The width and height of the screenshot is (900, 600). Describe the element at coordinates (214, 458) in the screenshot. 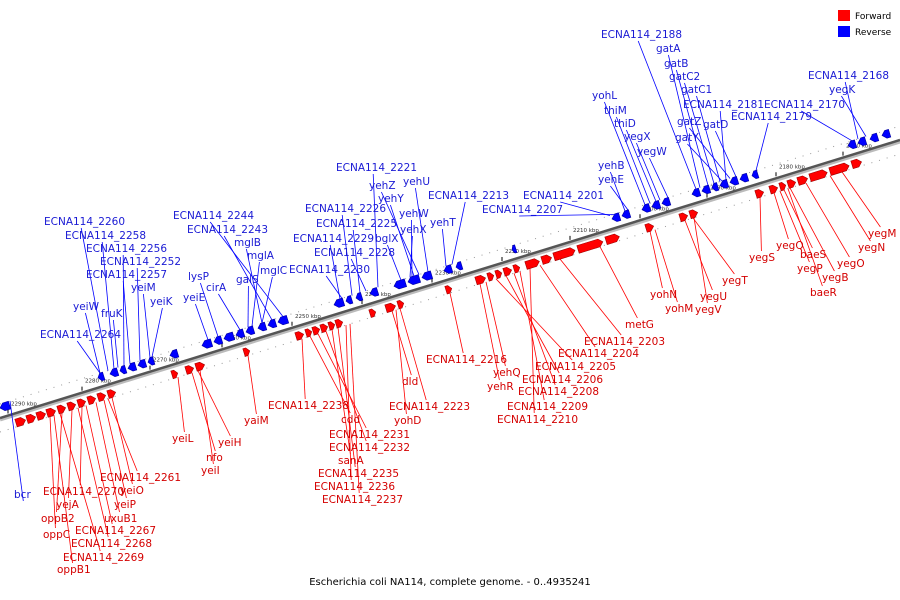

I see `gene-label: nfo` at that location.